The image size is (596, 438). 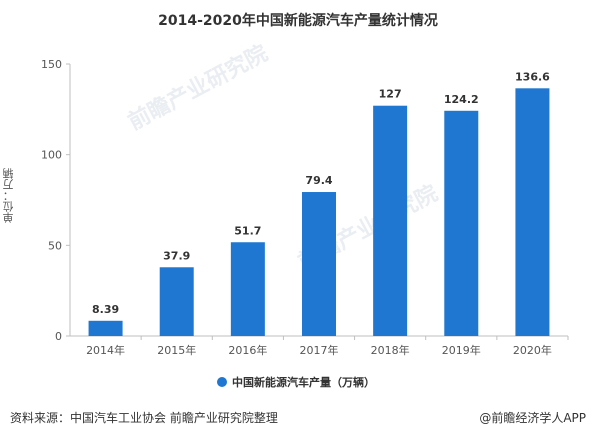 What do you see at coordinates (318, 180) in the screenshot?
I see `data-label: 79.4` at bounding box center [318, 180].